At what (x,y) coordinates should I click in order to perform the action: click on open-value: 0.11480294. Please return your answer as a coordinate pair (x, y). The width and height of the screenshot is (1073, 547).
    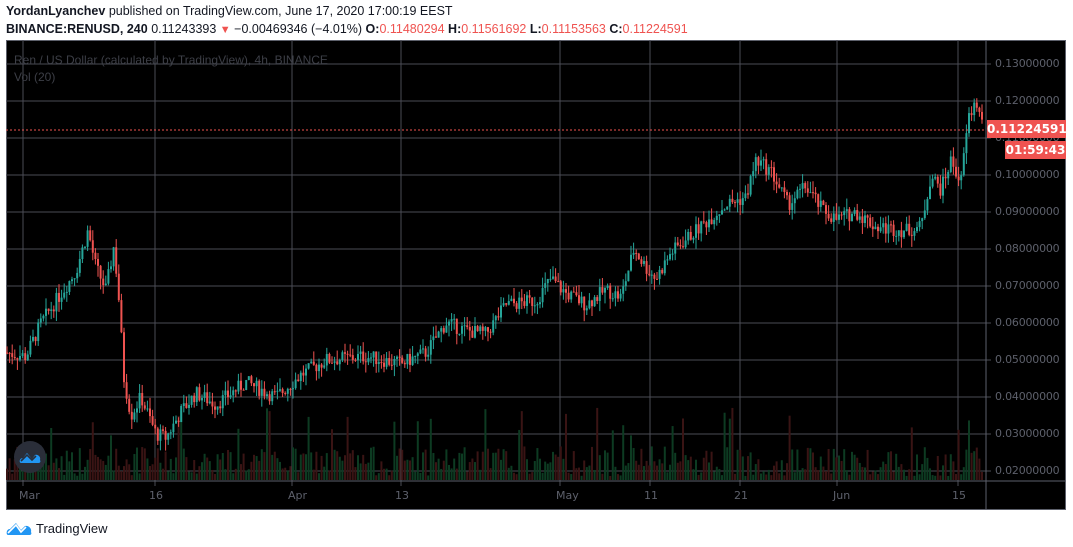
    Looking at the image, I should click on (412, 29).